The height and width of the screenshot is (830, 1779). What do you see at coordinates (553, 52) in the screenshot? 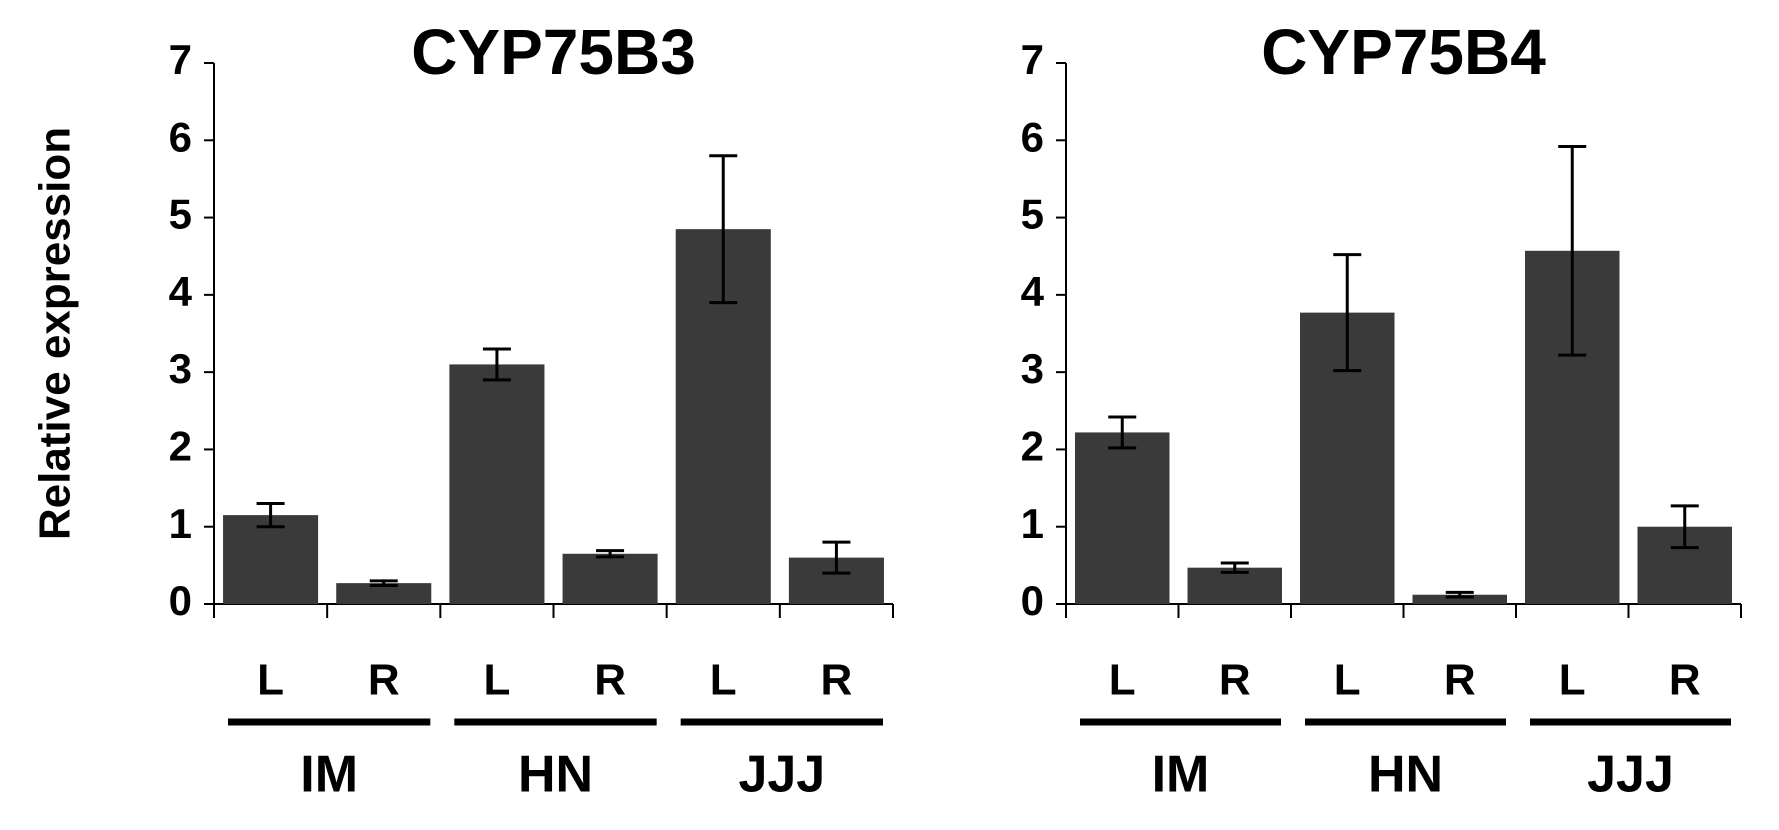
I see `chart-title: CYP75B3` at bounding box center [553, 52].